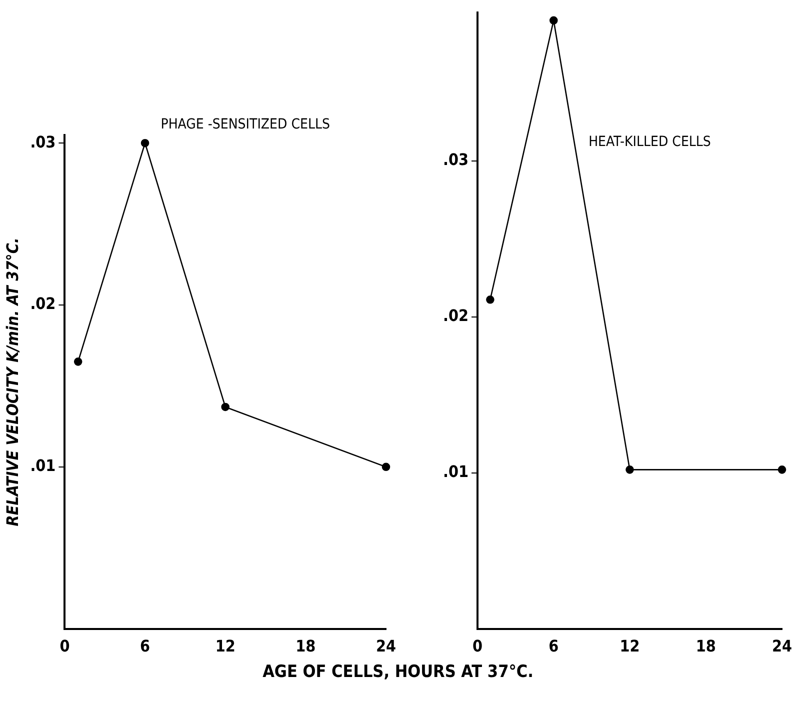 The width and height of the screenshot is (796, 702). Describe the element at coordinates (245, 124) in the screenshot. I see `chart-title: PHAGE -SENSITIZED CELLS` at that location.